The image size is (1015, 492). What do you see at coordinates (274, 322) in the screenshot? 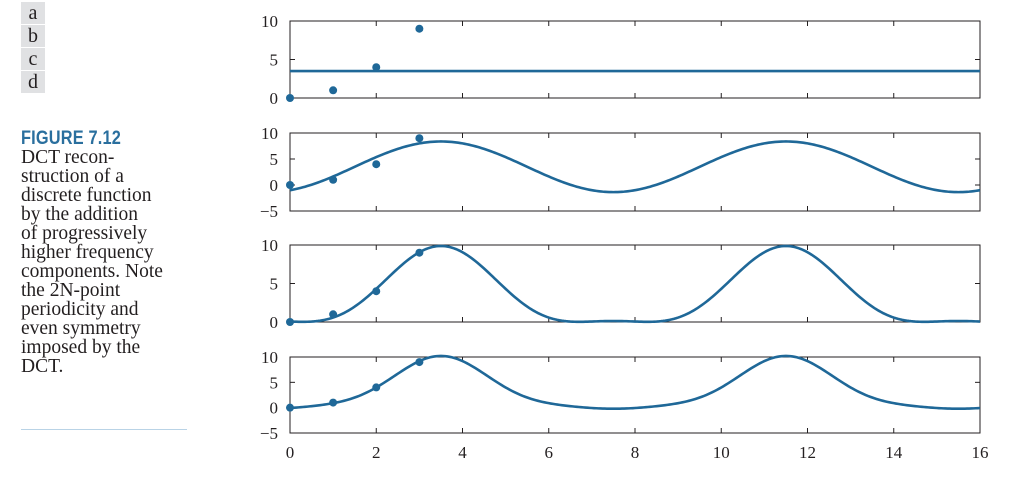
I see `panel-c-ytick-label: 0` at bounding box center [274, 322].